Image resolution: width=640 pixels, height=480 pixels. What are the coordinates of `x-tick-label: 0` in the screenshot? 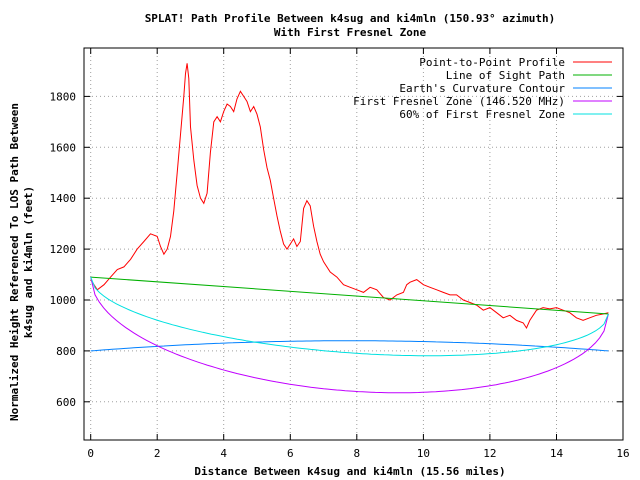 It's located at (90, 453).